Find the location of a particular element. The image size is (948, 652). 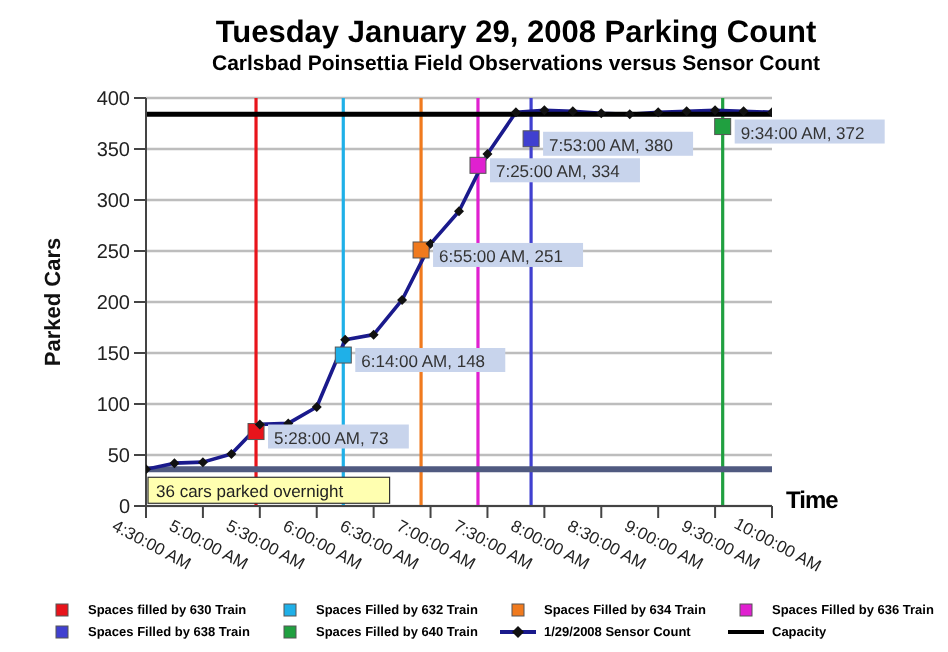

x-axis-title: Time is located at coordinates (812, 500).